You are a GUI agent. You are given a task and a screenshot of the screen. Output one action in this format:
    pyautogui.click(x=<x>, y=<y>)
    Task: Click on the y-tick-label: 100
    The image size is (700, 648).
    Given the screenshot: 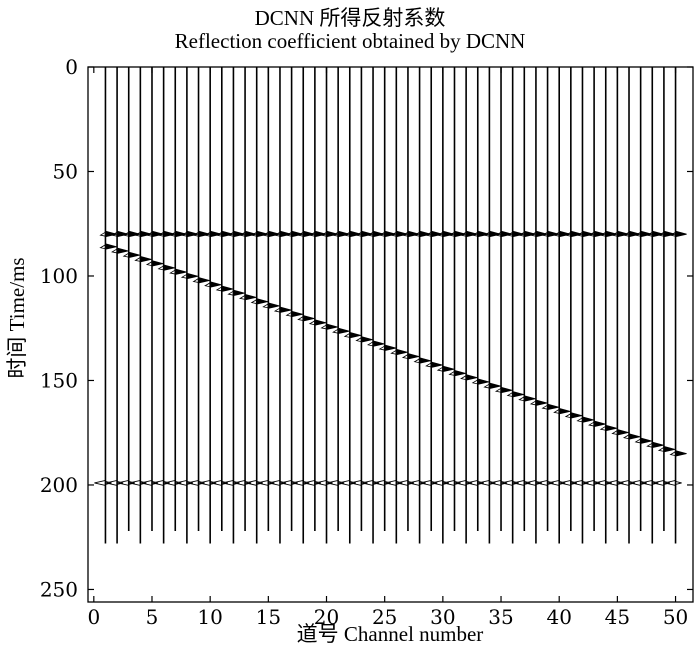 What is the action you would take?
    pyautogui.click(x=59, y=276)
    